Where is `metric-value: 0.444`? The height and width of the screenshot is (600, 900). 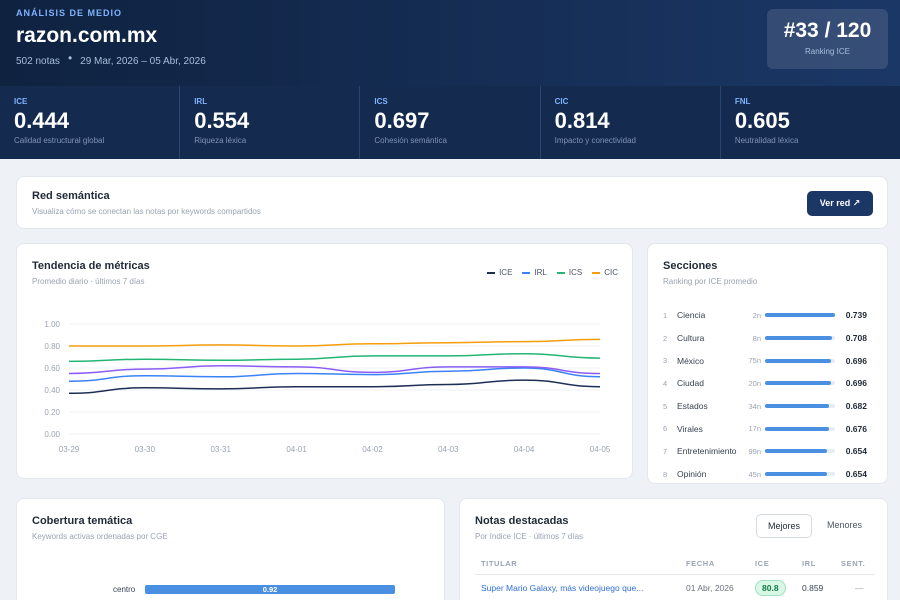 metric-value: 0.444 is located at coordinates (42, 120).